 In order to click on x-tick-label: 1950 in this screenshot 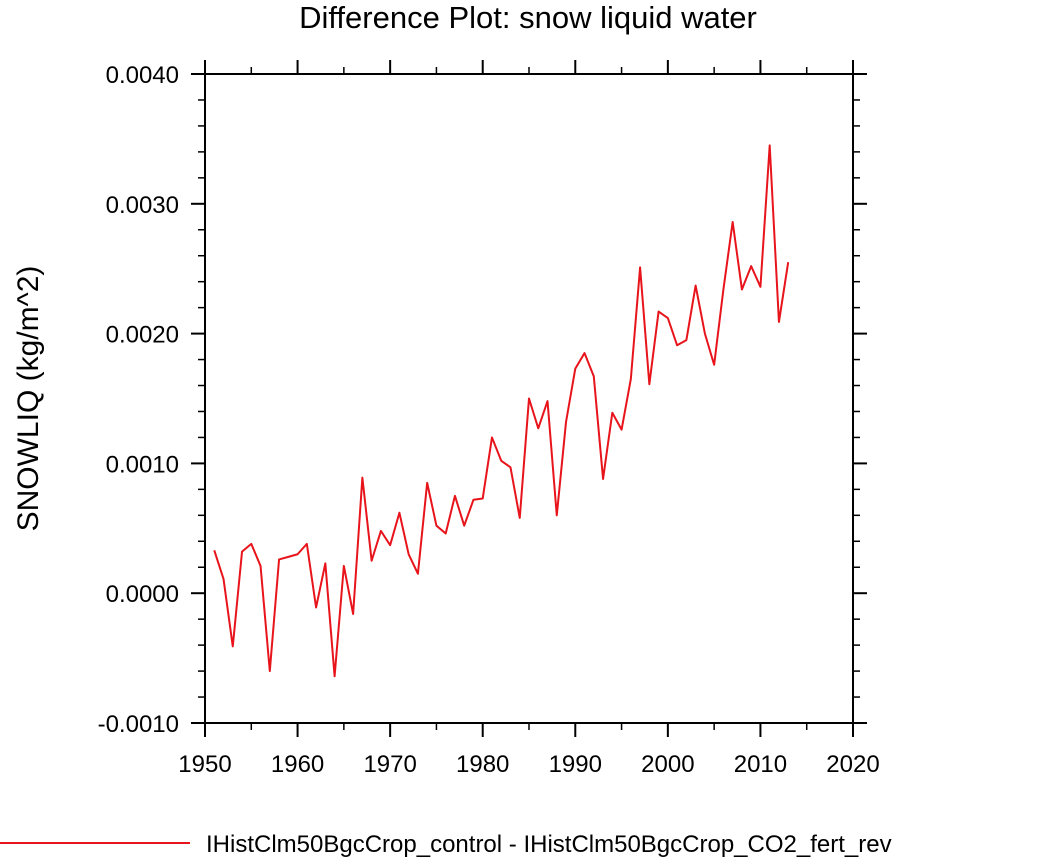, I will do `click(204, 764)`.